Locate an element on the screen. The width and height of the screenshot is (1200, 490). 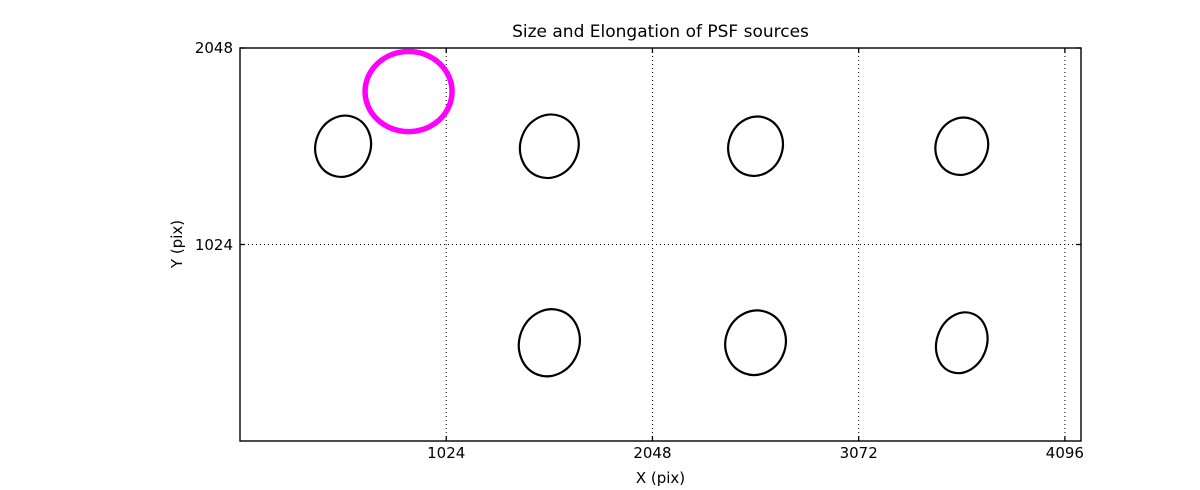
y-tick-label: 1024 is located at coordinates (213, 244).